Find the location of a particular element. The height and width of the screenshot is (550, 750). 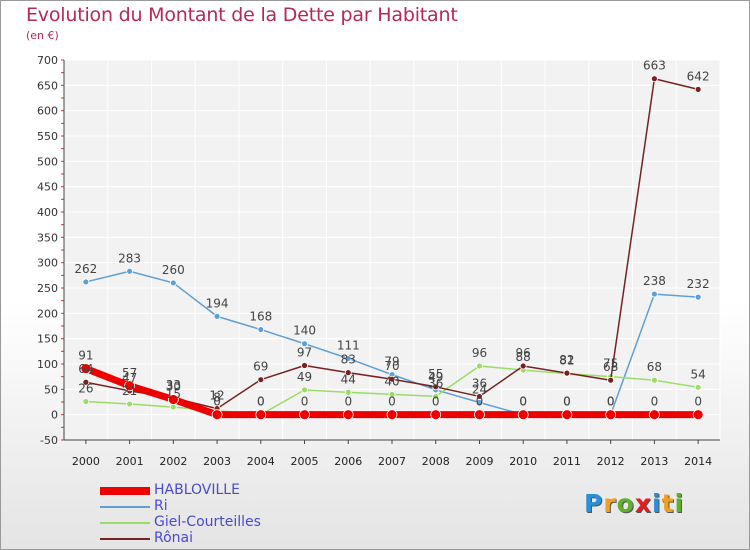

data-label: 96 is located at coordinates (523, 353).